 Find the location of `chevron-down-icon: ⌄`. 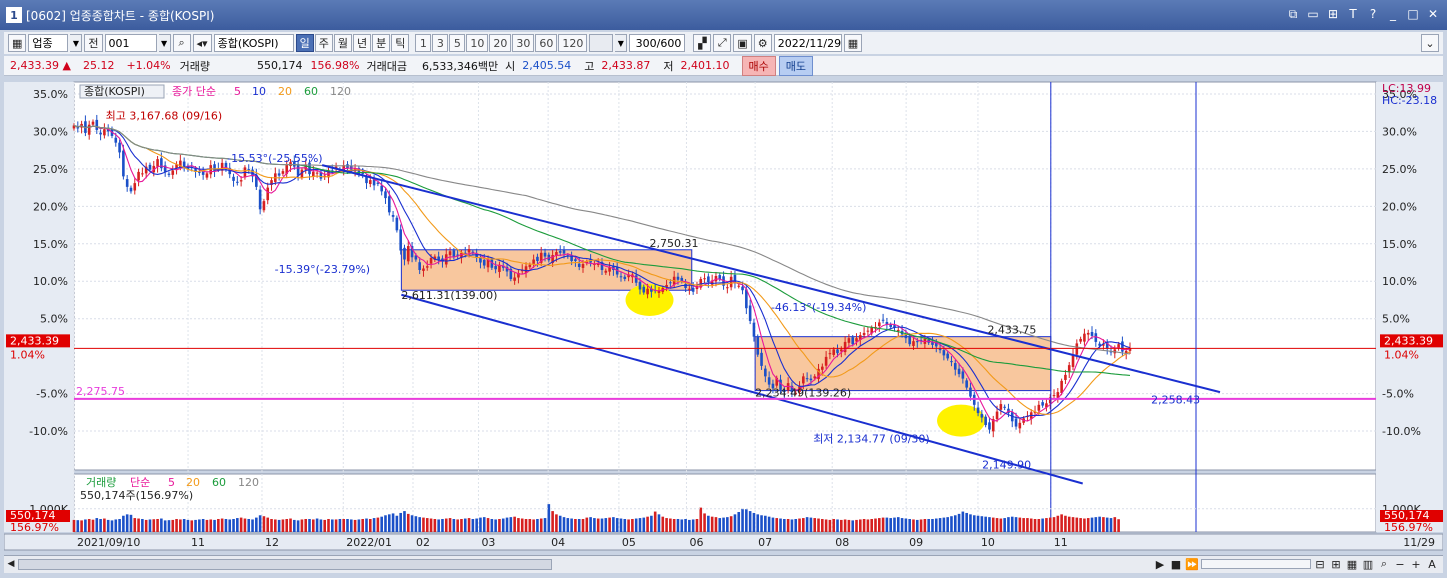

chevron-down-icon: ⌄ is located at coordinates (1430, 43).